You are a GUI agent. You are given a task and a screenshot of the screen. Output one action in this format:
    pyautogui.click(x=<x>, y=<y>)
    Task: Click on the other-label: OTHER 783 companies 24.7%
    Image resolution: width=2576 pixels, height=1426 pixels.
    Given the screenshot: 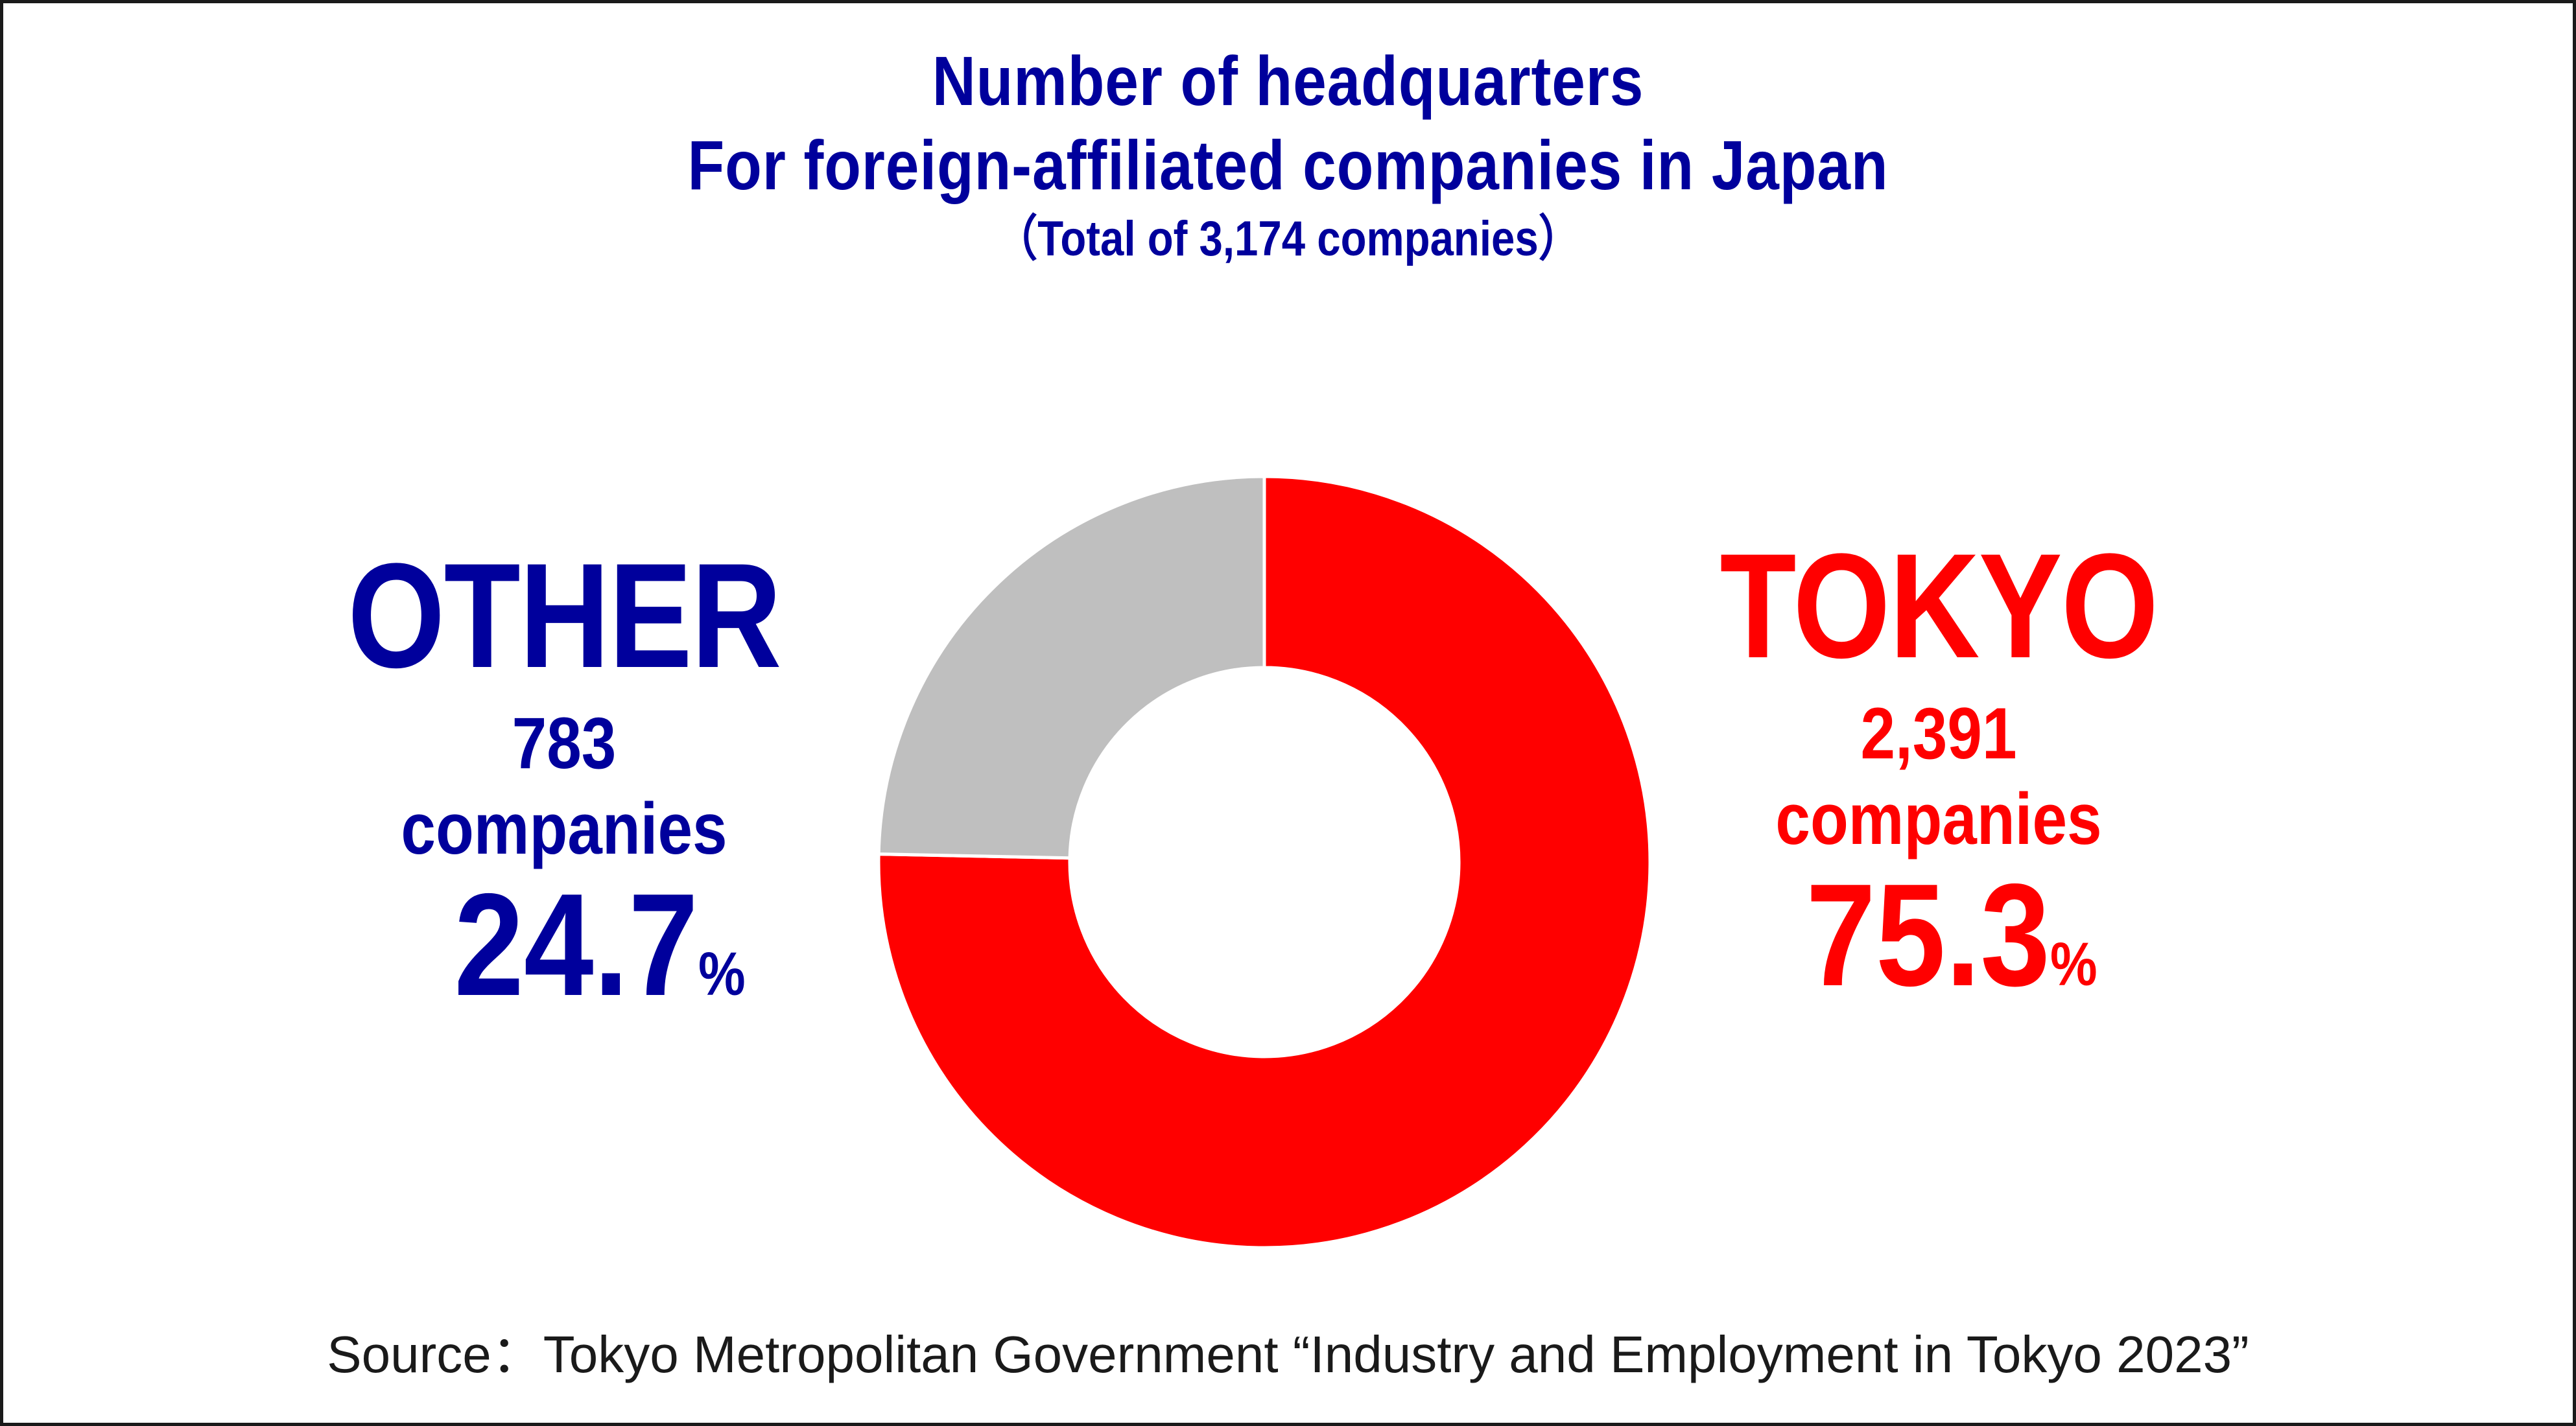 What is the action you would take?
    pyautogui.click(x=564, y=779)
    